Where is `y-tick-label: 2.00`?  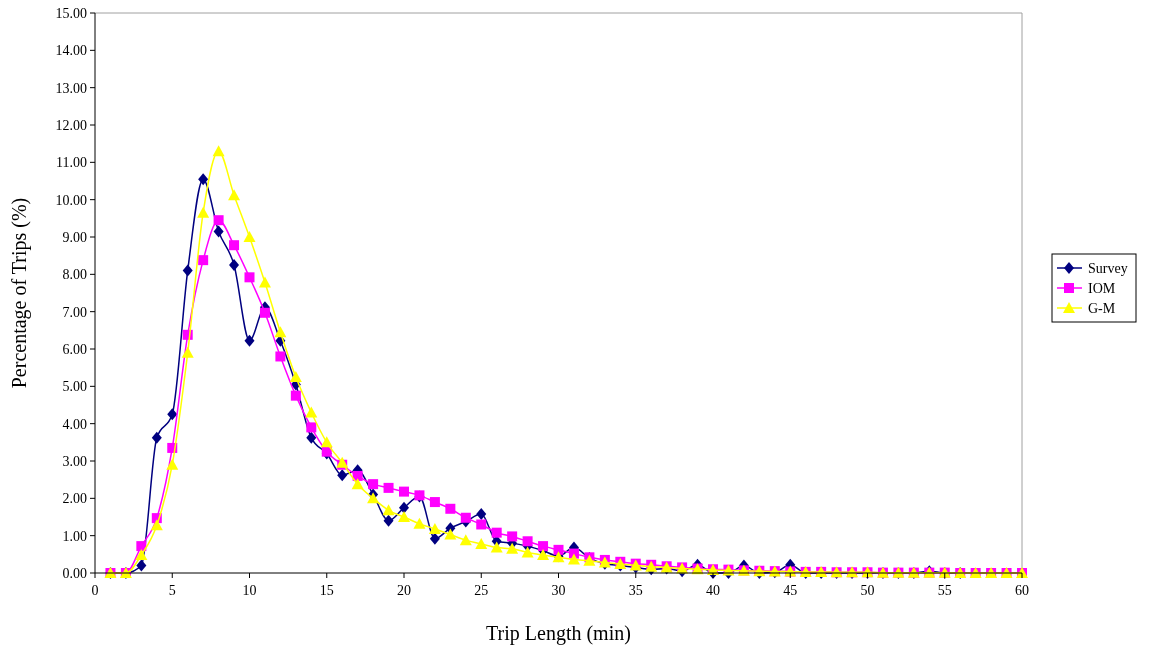 y-tick-label: 2.00 is located at coordinates (74, 499).